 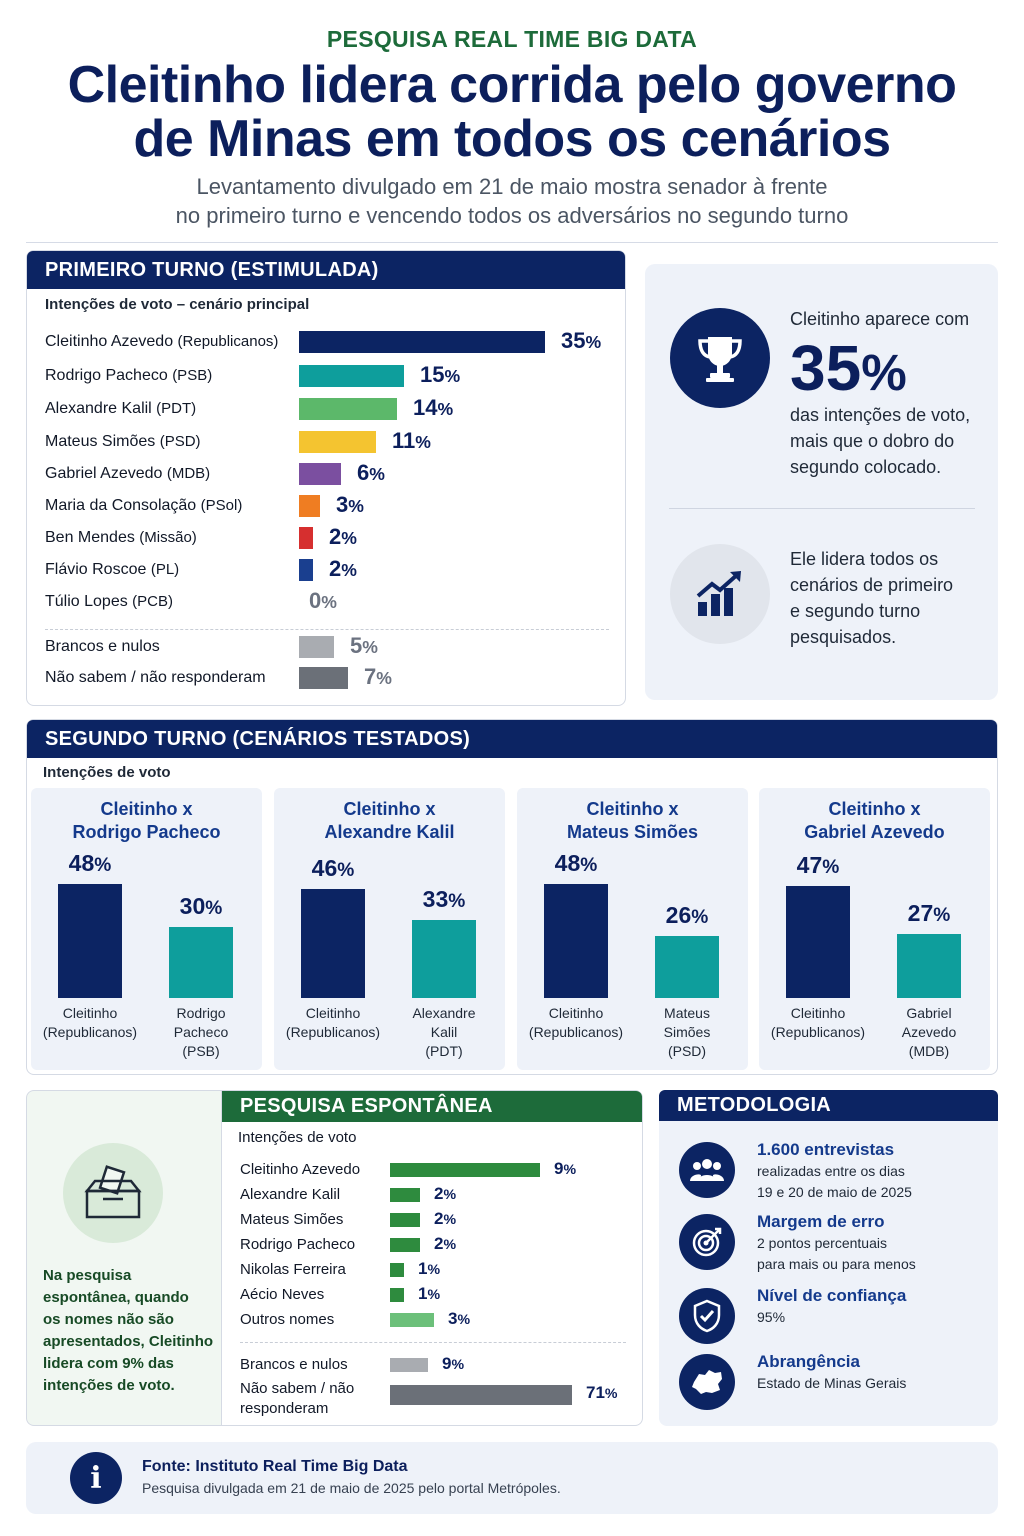 I want to click on second-round-scenario-title-line-2: Mateus Simões, so click(x=632, y=832).